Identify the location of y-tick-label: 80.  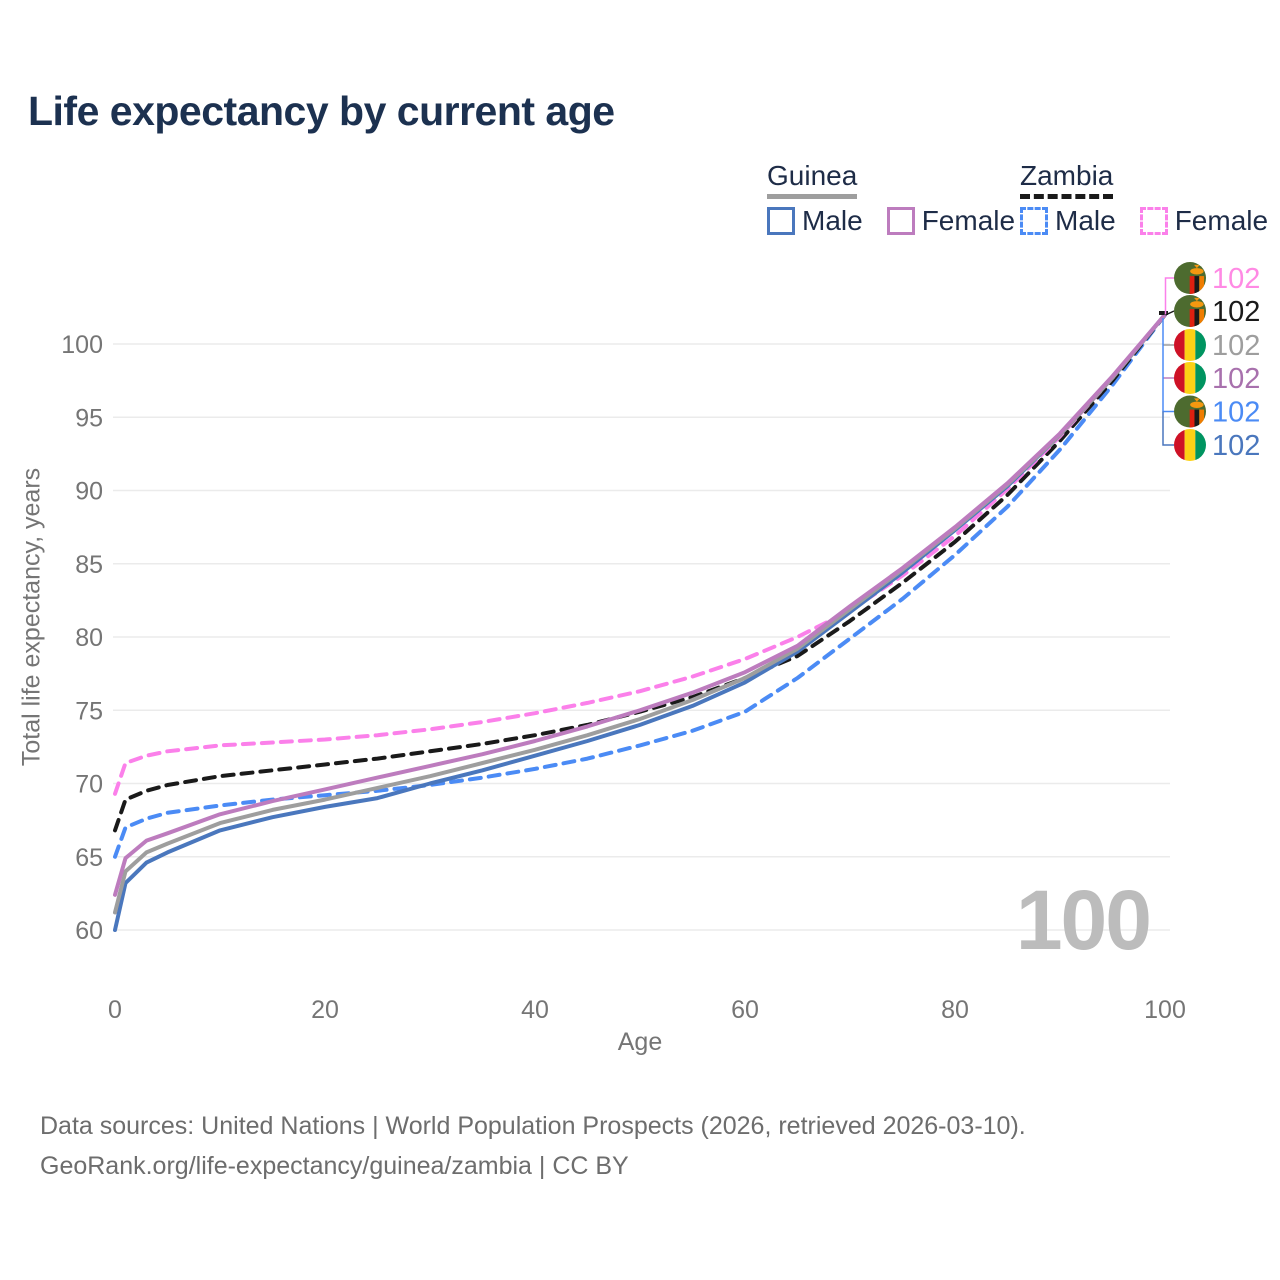
(89, 638).